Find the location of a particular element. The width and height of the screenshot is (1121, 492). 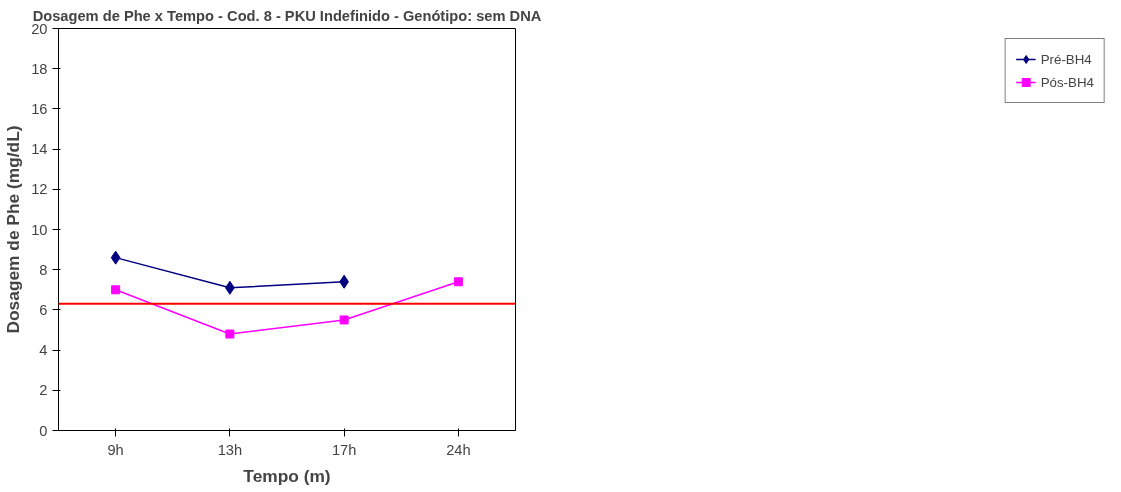

legend-label: Pós-BH4 is located at coordinates (1067, 82).